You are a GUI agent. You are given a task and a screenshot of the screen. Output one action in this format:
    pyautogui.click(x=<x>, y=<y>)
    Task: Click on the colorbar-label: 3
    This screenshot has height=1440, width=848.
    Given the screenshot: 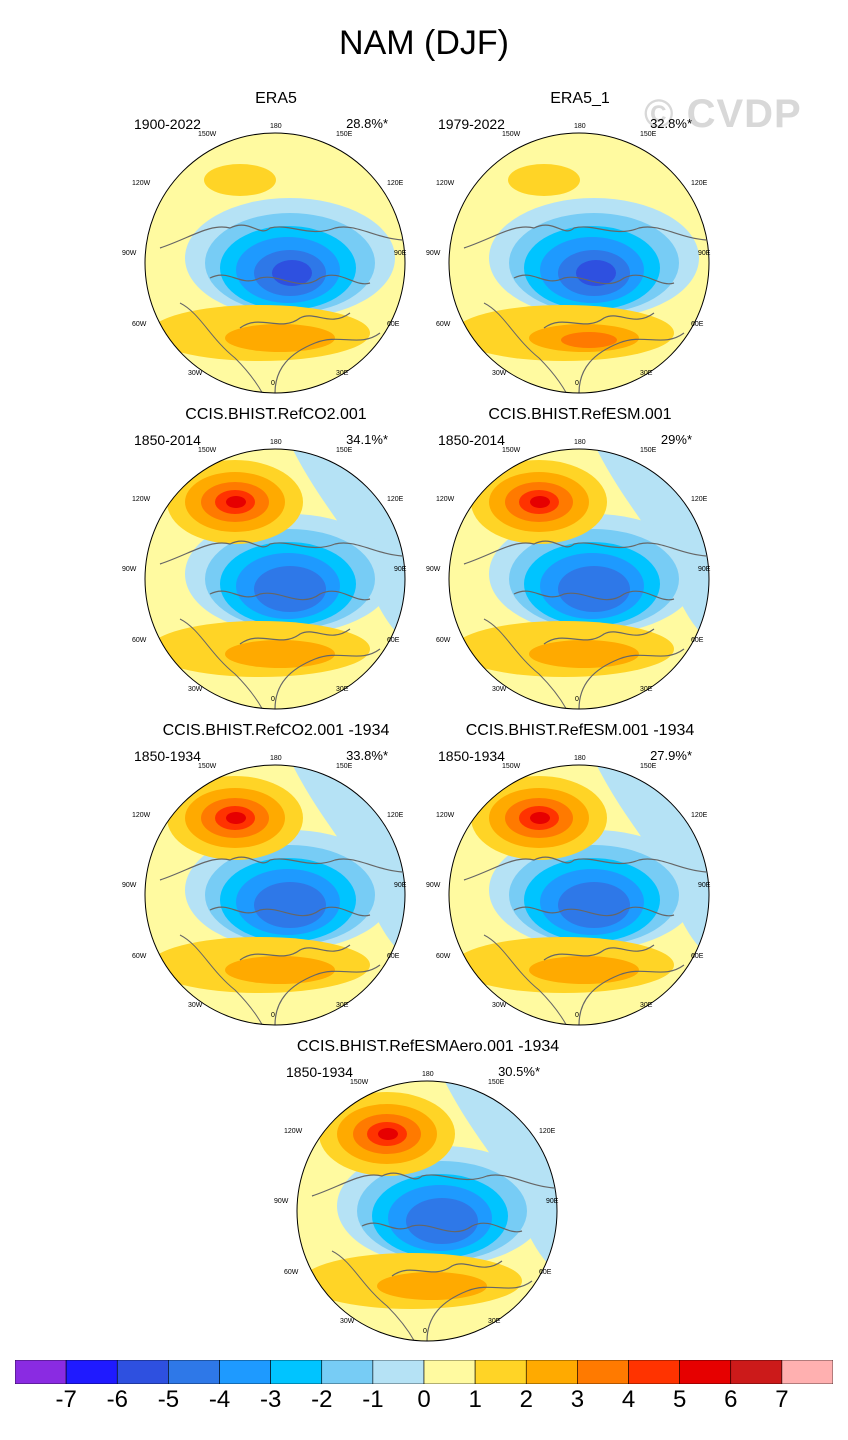 What is the action you would take?
    pyautogui.click(x=577, y=1399)
    